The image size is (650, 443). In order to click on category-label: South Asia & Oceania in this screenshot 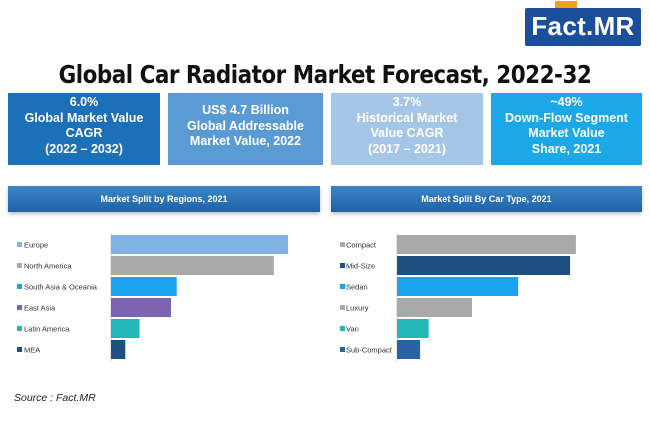, I will do `click(61, 286)`.